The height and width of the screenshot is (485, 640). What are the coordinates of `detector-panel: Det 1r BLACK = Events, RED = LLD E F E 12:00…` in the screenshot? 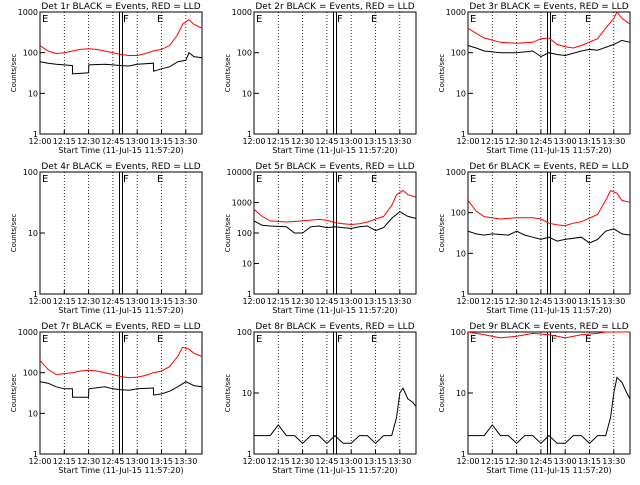 It's located at (106, 78).